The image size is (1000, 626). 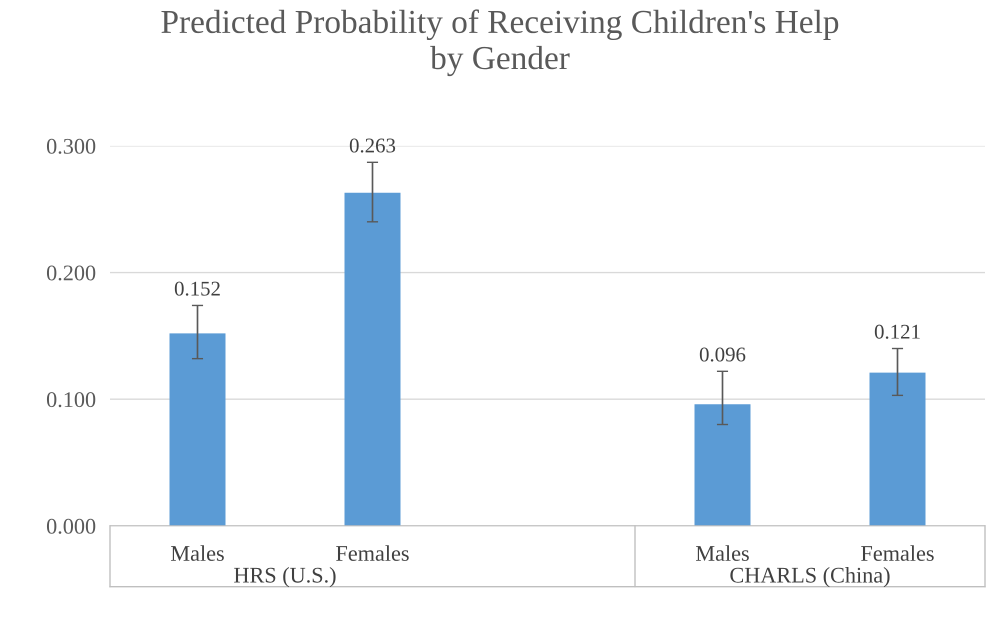 What do you see at coordinates (71, 273) in the screenshot?
I see `y-tick-label: 0.200` at bounding box center [71, 273].